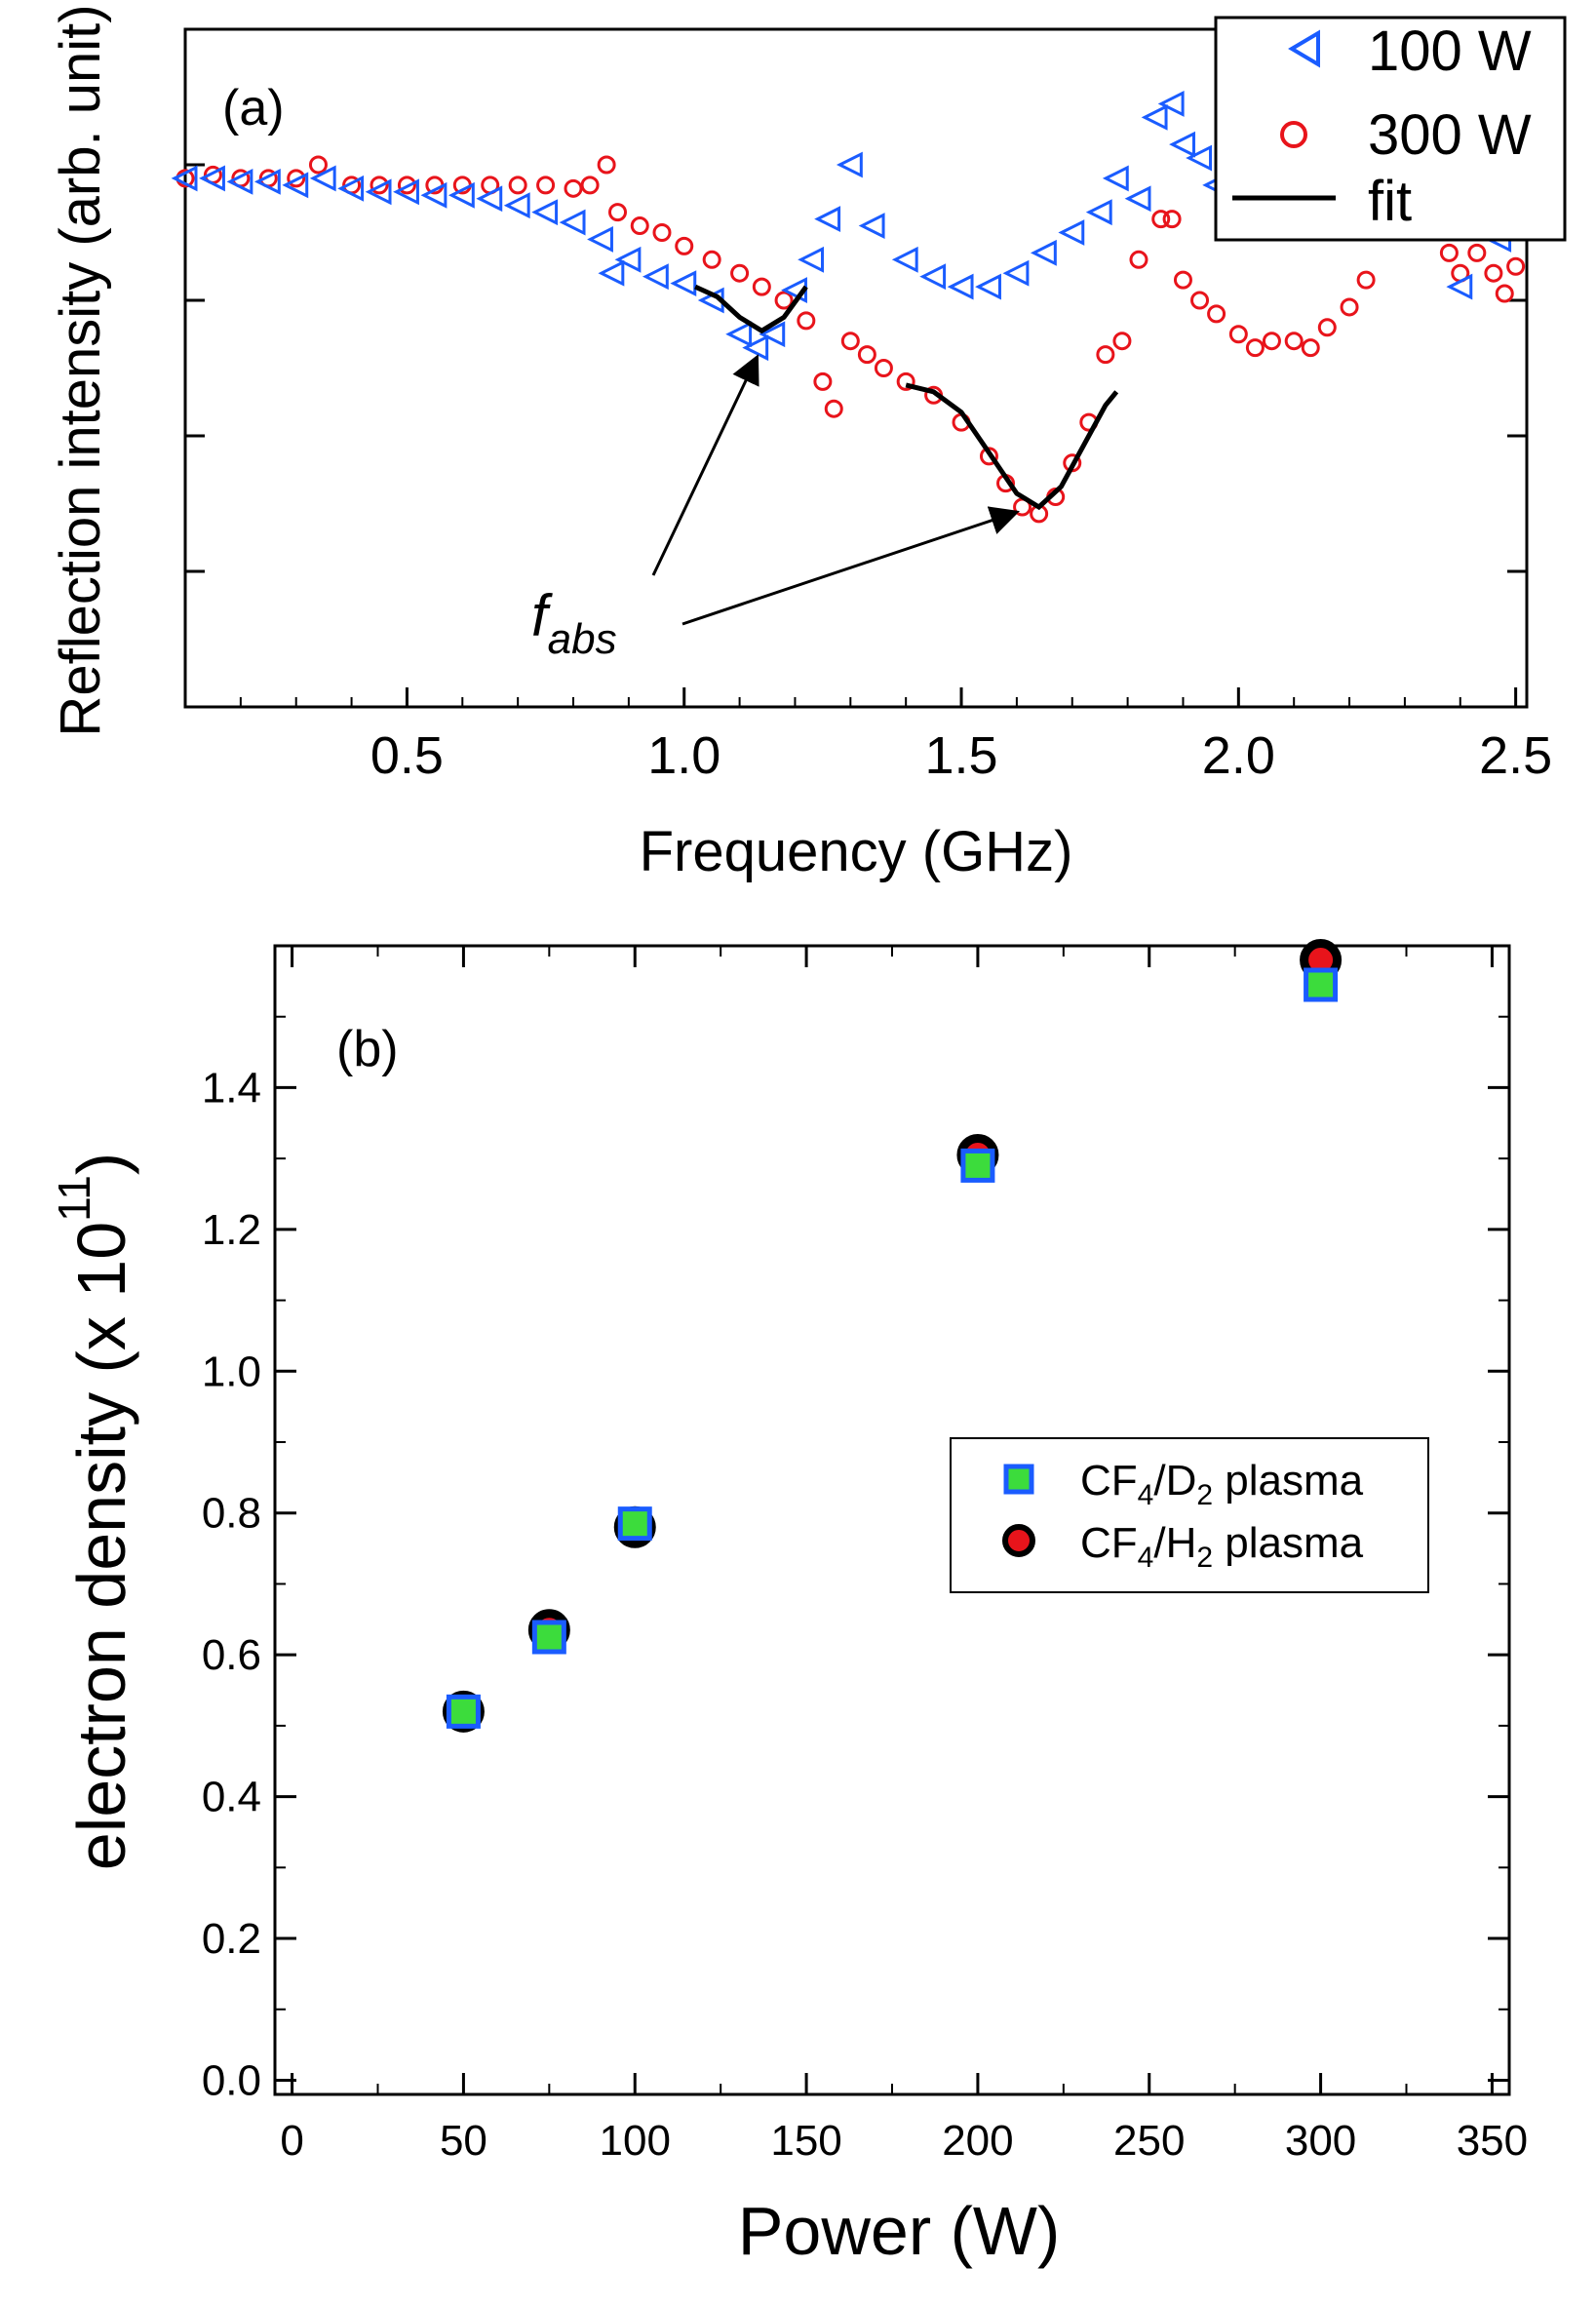 This screenshot has width=1596, height=2306. What do you see at coordinates (1304, 48) in the screenshot?
I see `legend-triangle-marker-icon` at bounding box center [1304, 48].